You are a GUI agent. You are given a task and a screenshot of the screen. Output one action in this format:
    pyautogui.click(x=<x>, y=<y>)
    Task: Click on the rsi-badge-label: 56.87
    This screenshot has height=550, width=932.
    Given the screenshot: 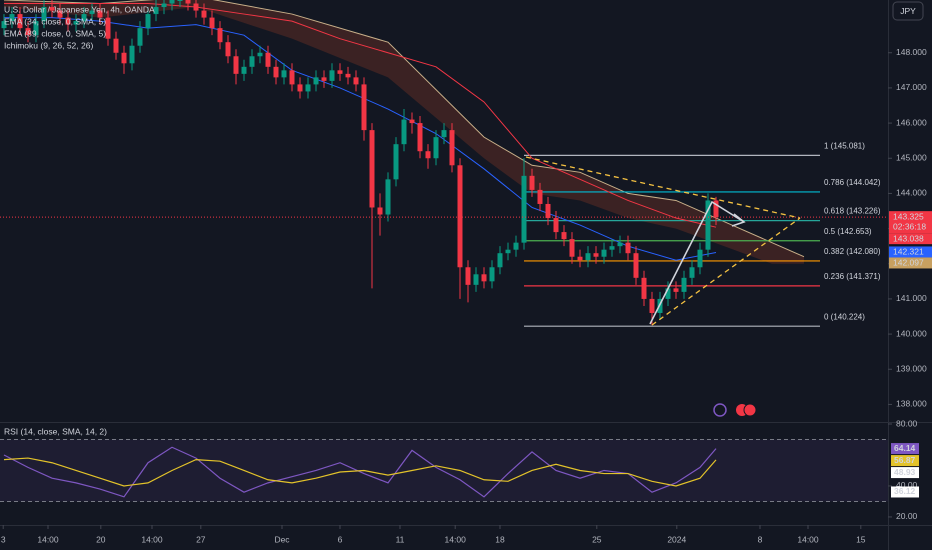 What is the action you would take?
    pyautogui.click(x=905, y=460)
    